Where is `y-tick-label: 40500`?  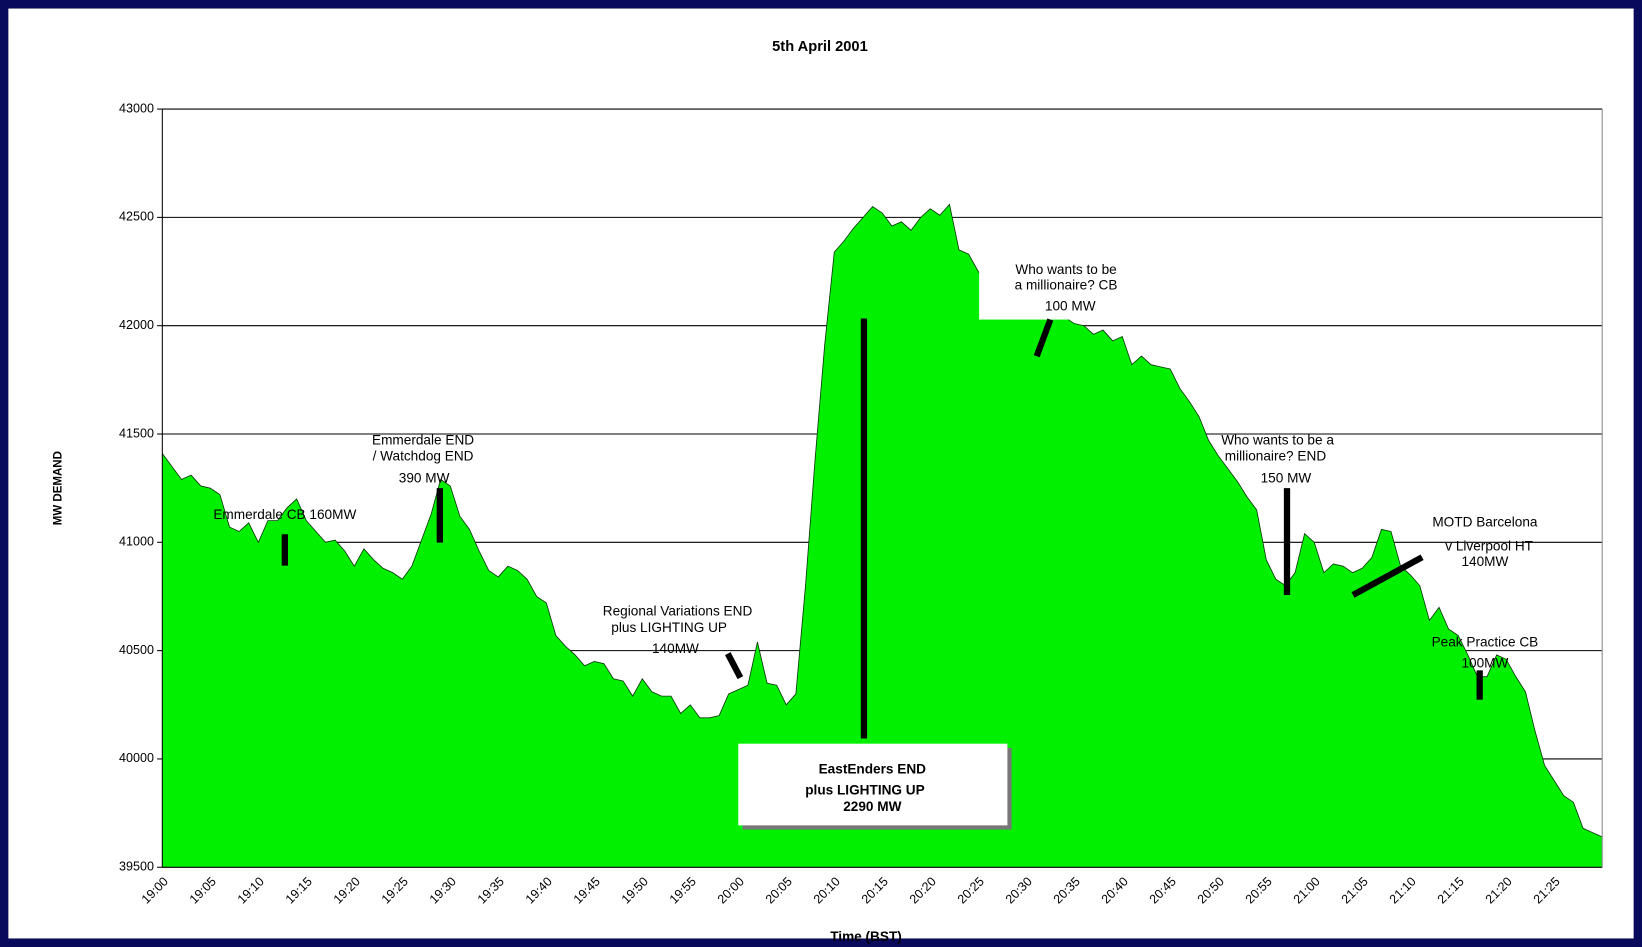 y-tick-label: 40500 is located at coordinates (136, 650).